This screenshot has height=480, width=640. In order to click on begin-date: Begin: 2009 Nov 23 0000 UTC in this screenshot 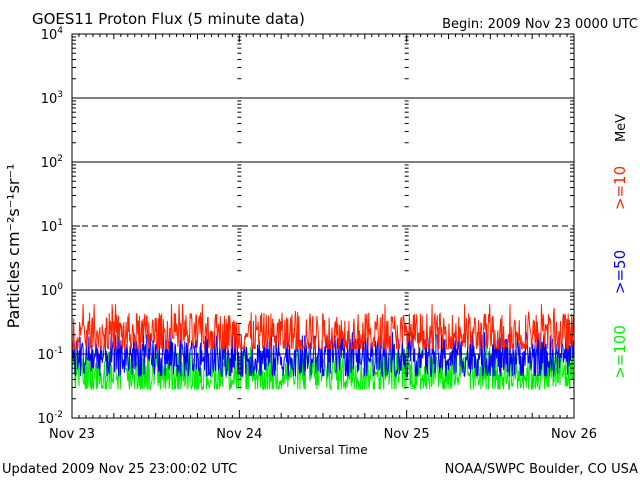, I will do `click(540, 24)`.